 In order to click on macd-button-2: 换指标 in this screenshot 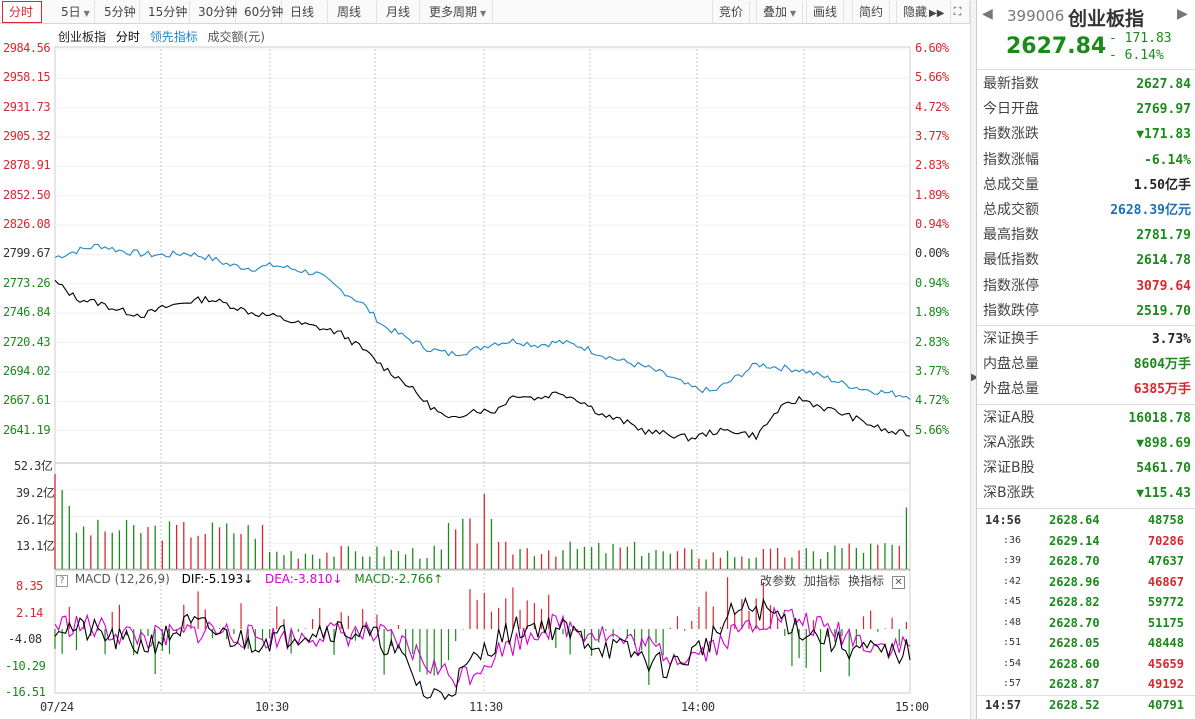, I will do `click(866, 581)`.